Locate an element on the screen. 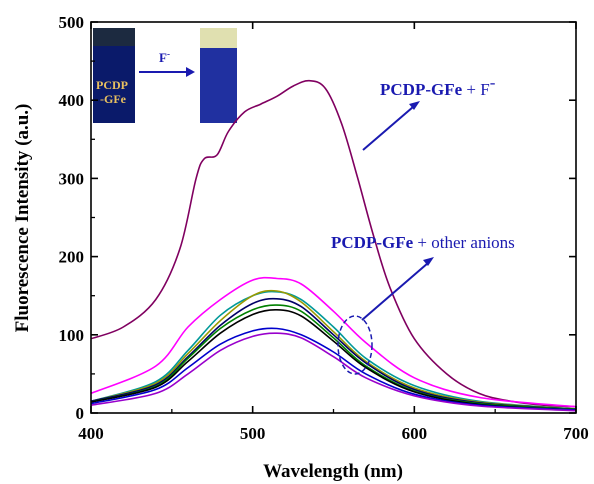 The image size is (594, 484). inset-photo: PCDP -GFe F- is located at coordinates (165, 75).